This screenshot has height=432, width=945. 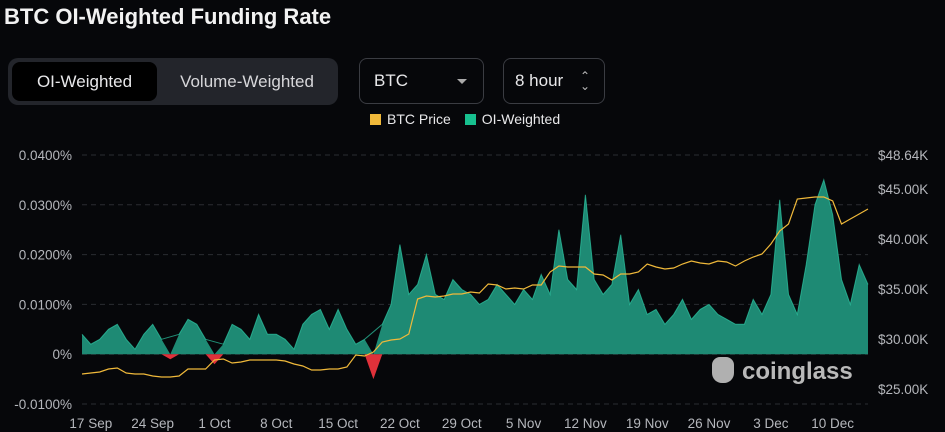 What do you see at coordinates (903, 239) in the screenshot?
I see `y-right-tick-label: $40.00K` at bounding box center [903, 239].